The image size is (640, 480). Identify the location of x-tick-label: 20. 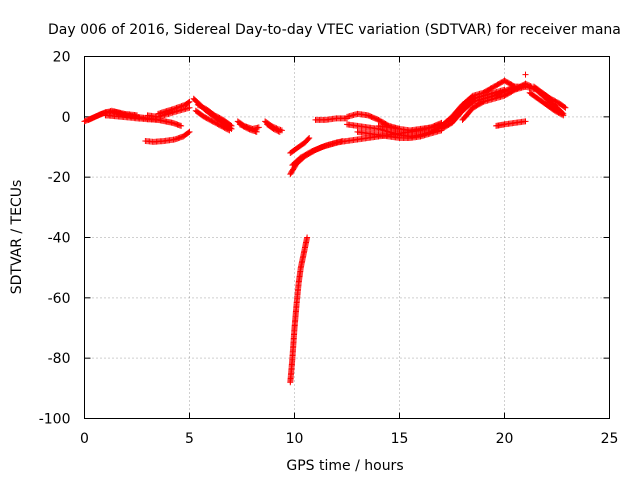
(505, 439).